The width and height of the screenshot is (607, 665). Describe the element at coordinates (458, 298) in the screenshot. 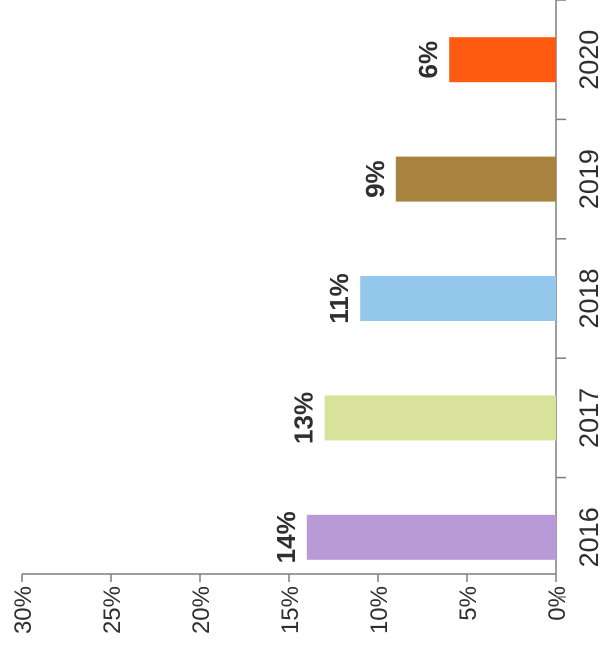

I see `bar-2018` at that location.